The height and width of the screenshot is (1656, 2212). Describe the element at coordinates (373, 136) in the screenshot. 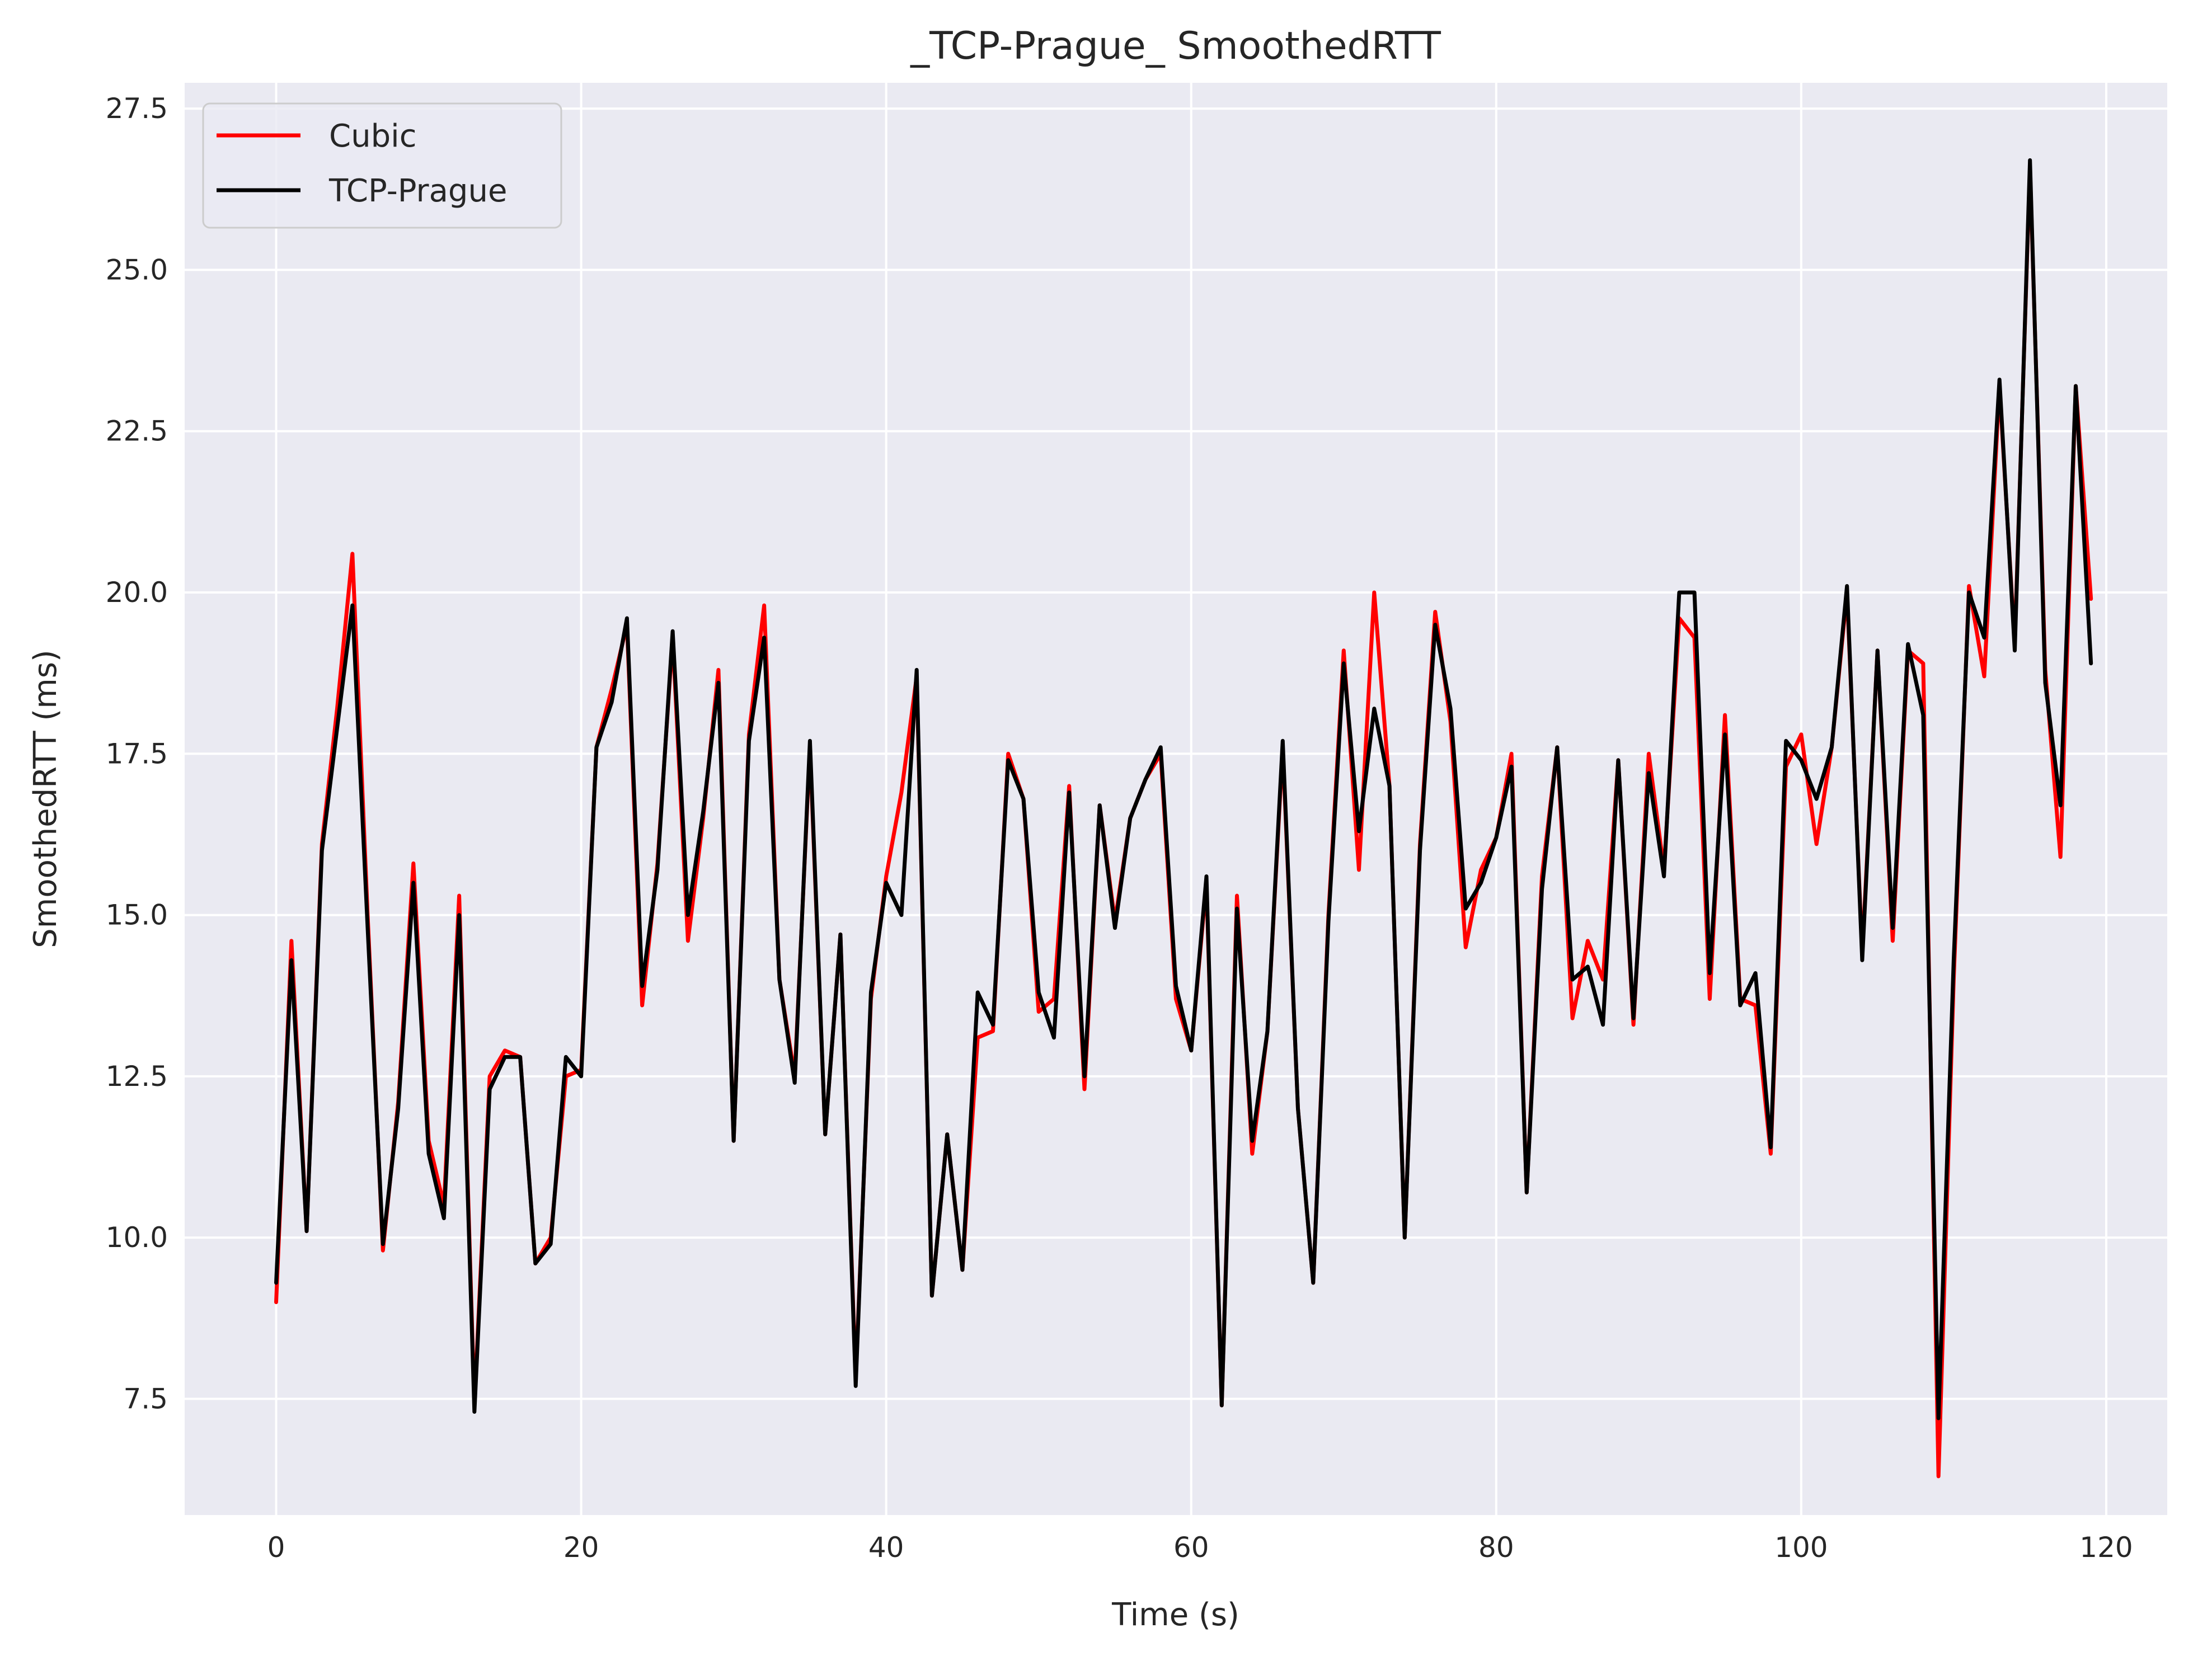

I see `legend-label-cubic: Cubic` at that location.